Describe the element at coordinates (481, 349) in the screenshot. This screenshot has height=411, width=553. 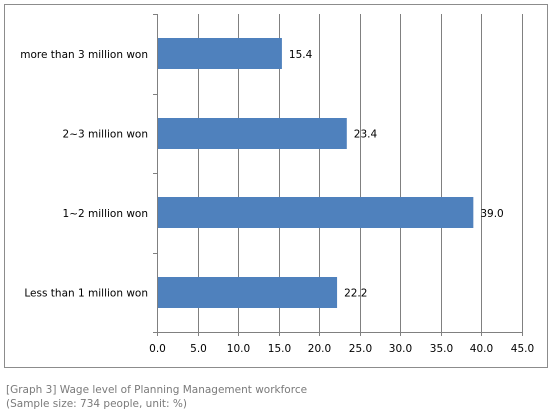
I see `x-tick-label: 40.0` at that location.